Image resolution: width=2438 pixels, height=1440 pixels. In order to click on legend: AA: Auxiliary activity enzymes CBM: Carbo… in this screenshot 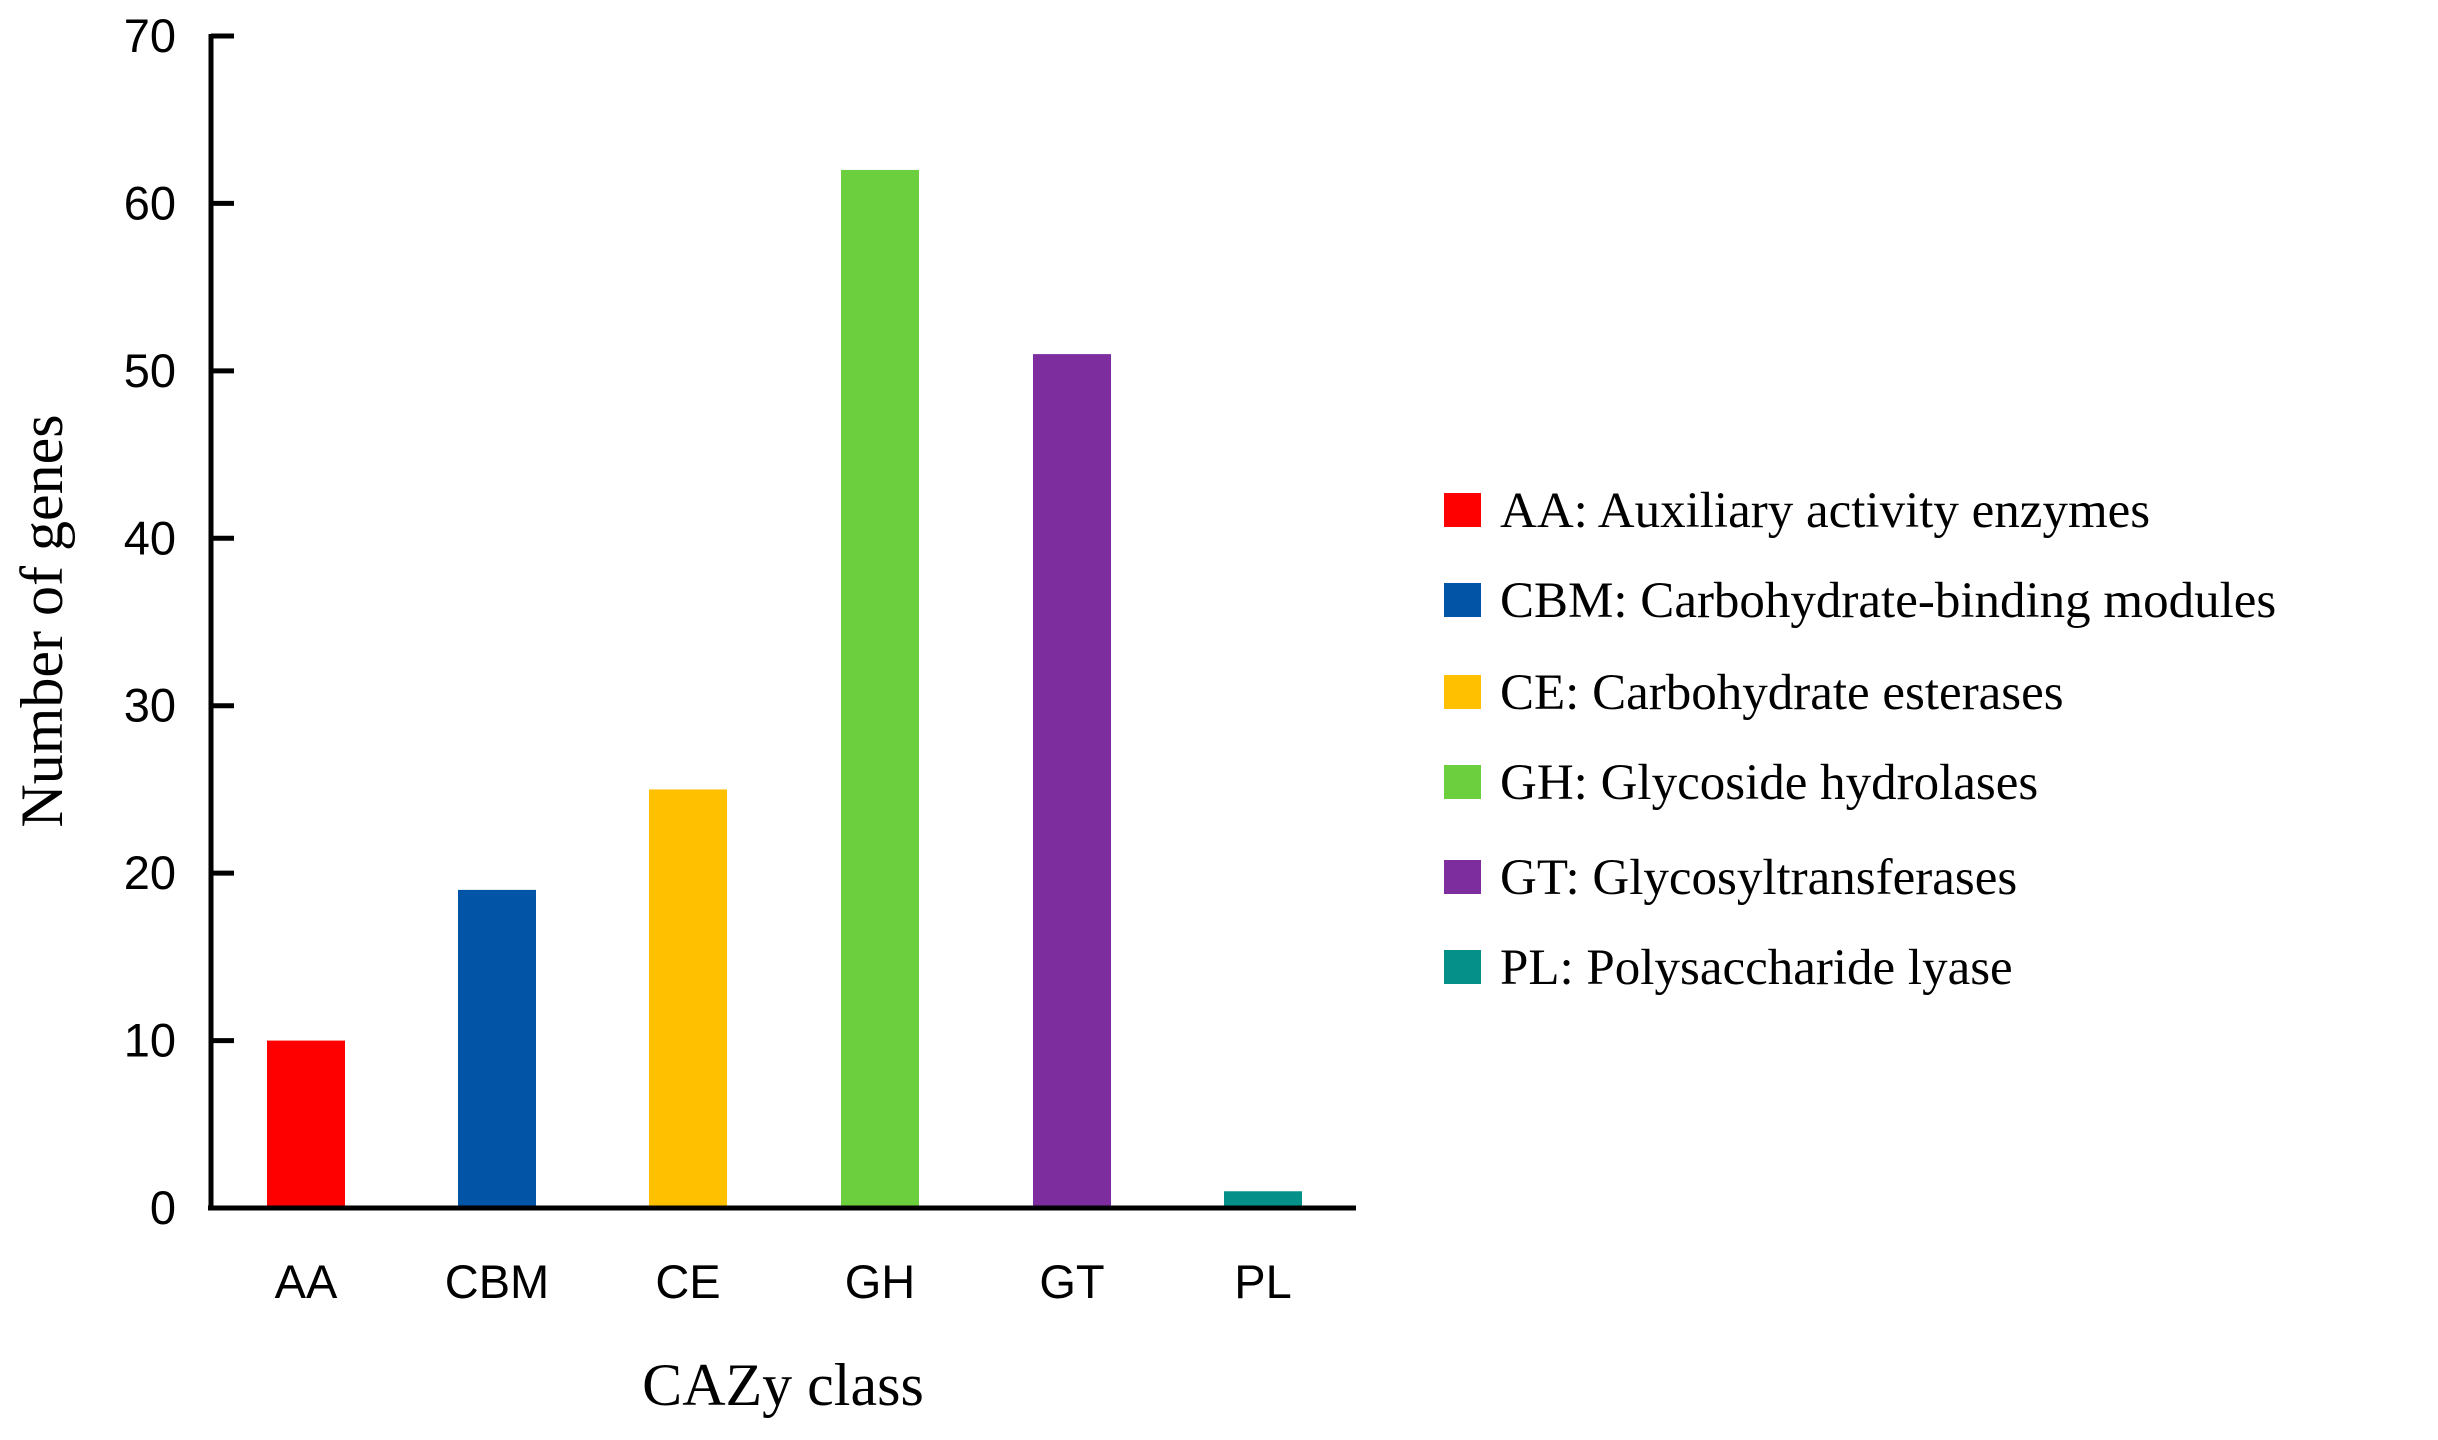, I will do `click(1860, 739)`.